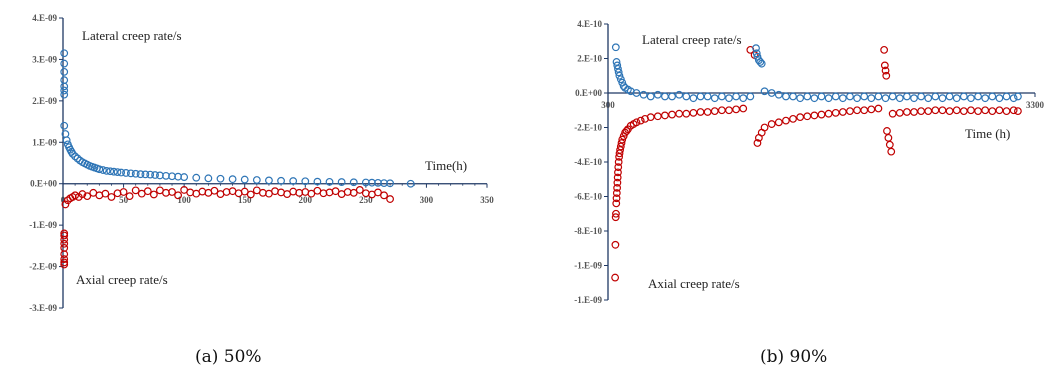 The height and width of the screenshot is (372, 1053). I want to click on x-tick-label: 150, so click(245, 200).